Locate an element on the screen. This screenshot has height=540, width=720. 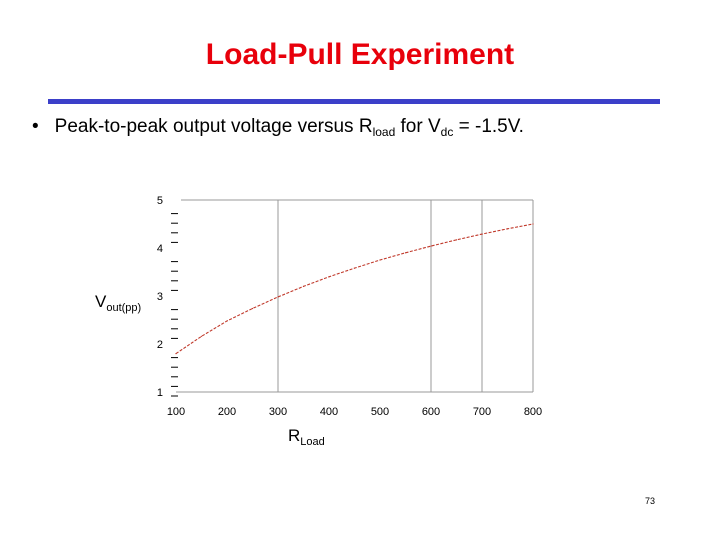
x-tick-label-200: 200 is located at coordinates (227, 412).